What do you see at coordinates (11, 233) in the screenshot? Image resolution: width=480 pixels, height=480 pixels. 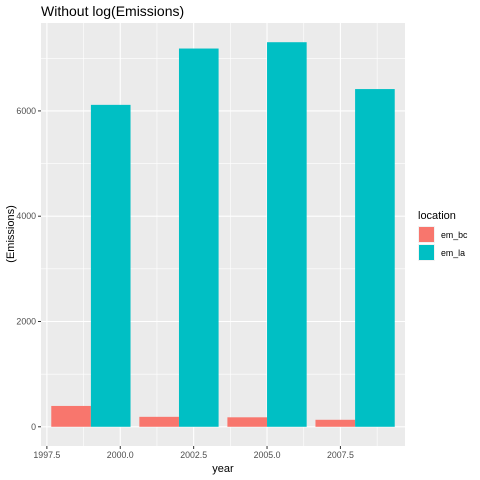 I see `y-axis-title: (Emissions)` at bounding box center [11, 233].